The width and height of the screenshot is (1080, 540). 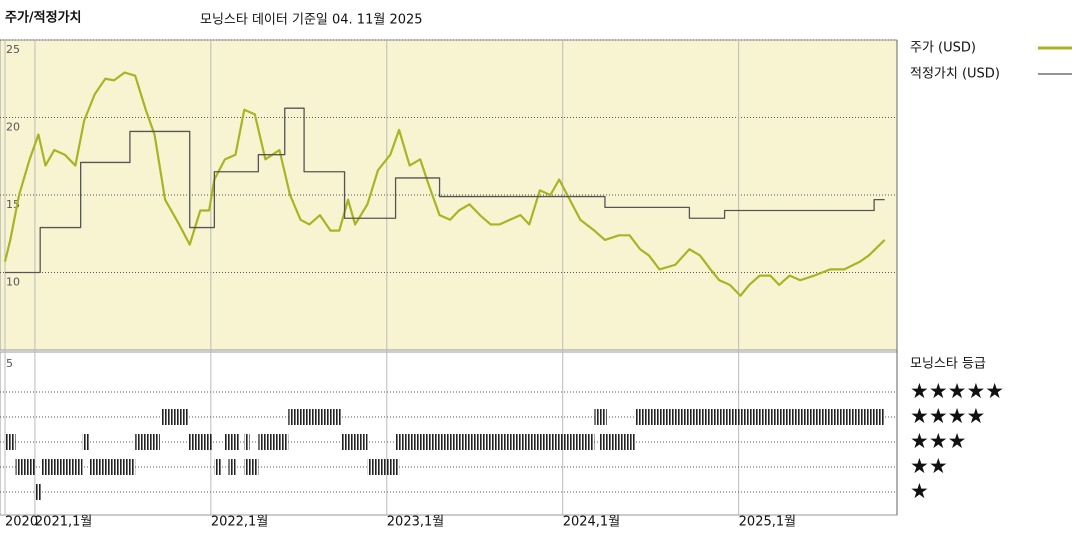 What do you see at coordinates (13, 282) in the screenshot?
I see `y-tick-label: 10` at bounding box center [13, 282].